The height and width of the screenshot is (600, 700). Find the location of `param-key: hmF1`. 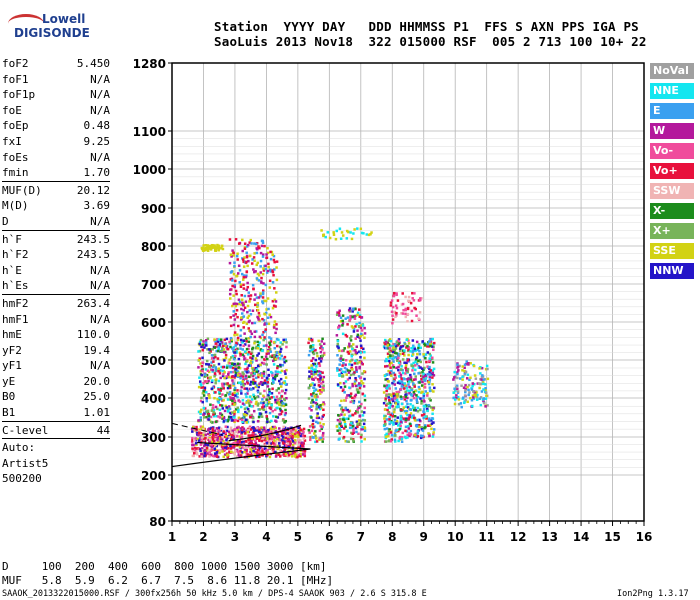

param-key: hmF1 is located at coordinates (15, 319).